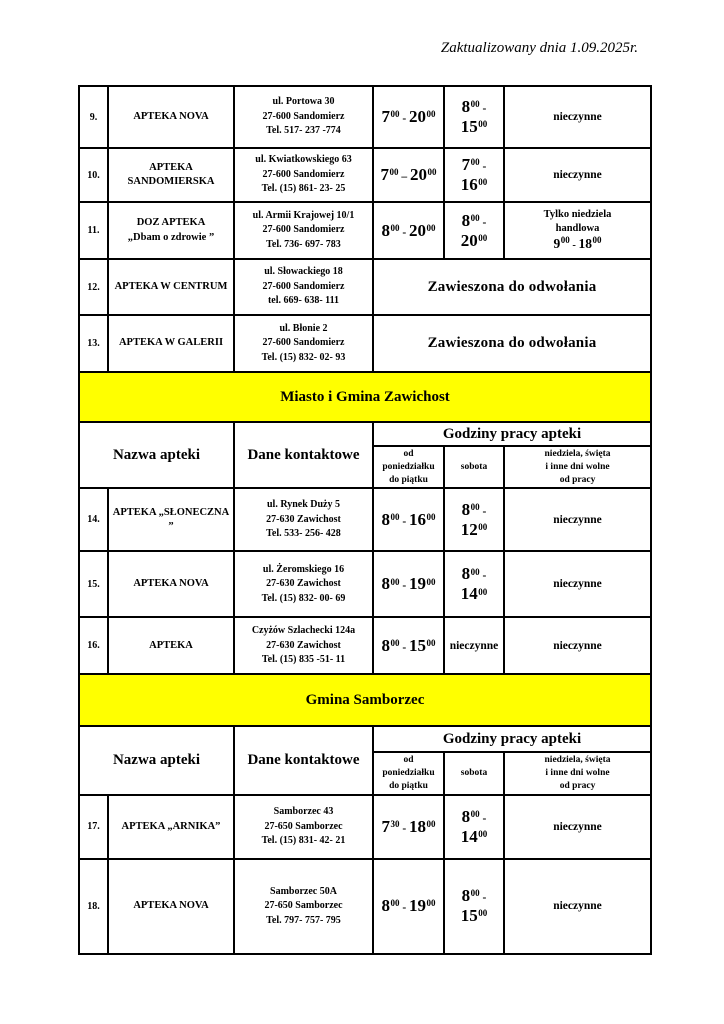  What do you see at coordinates (171, 646) in the screenshot?
I see `pharmacy-name-cell: APTEKA` at bounding box center [171, 646].